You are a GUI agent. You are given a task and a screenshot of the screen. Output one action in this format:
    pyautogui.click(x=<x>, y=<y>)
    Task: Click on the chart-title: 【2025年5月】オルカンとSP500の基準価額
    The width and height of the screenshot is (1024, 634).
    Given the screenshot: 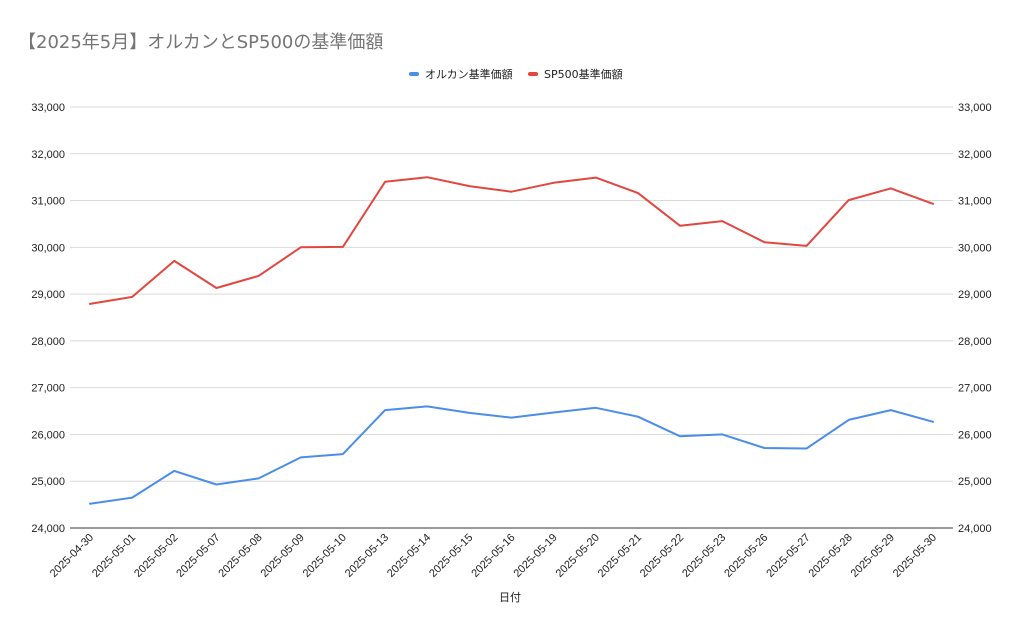 What is the action you would take?
    pyautogui.click(x=201, y=42)
    